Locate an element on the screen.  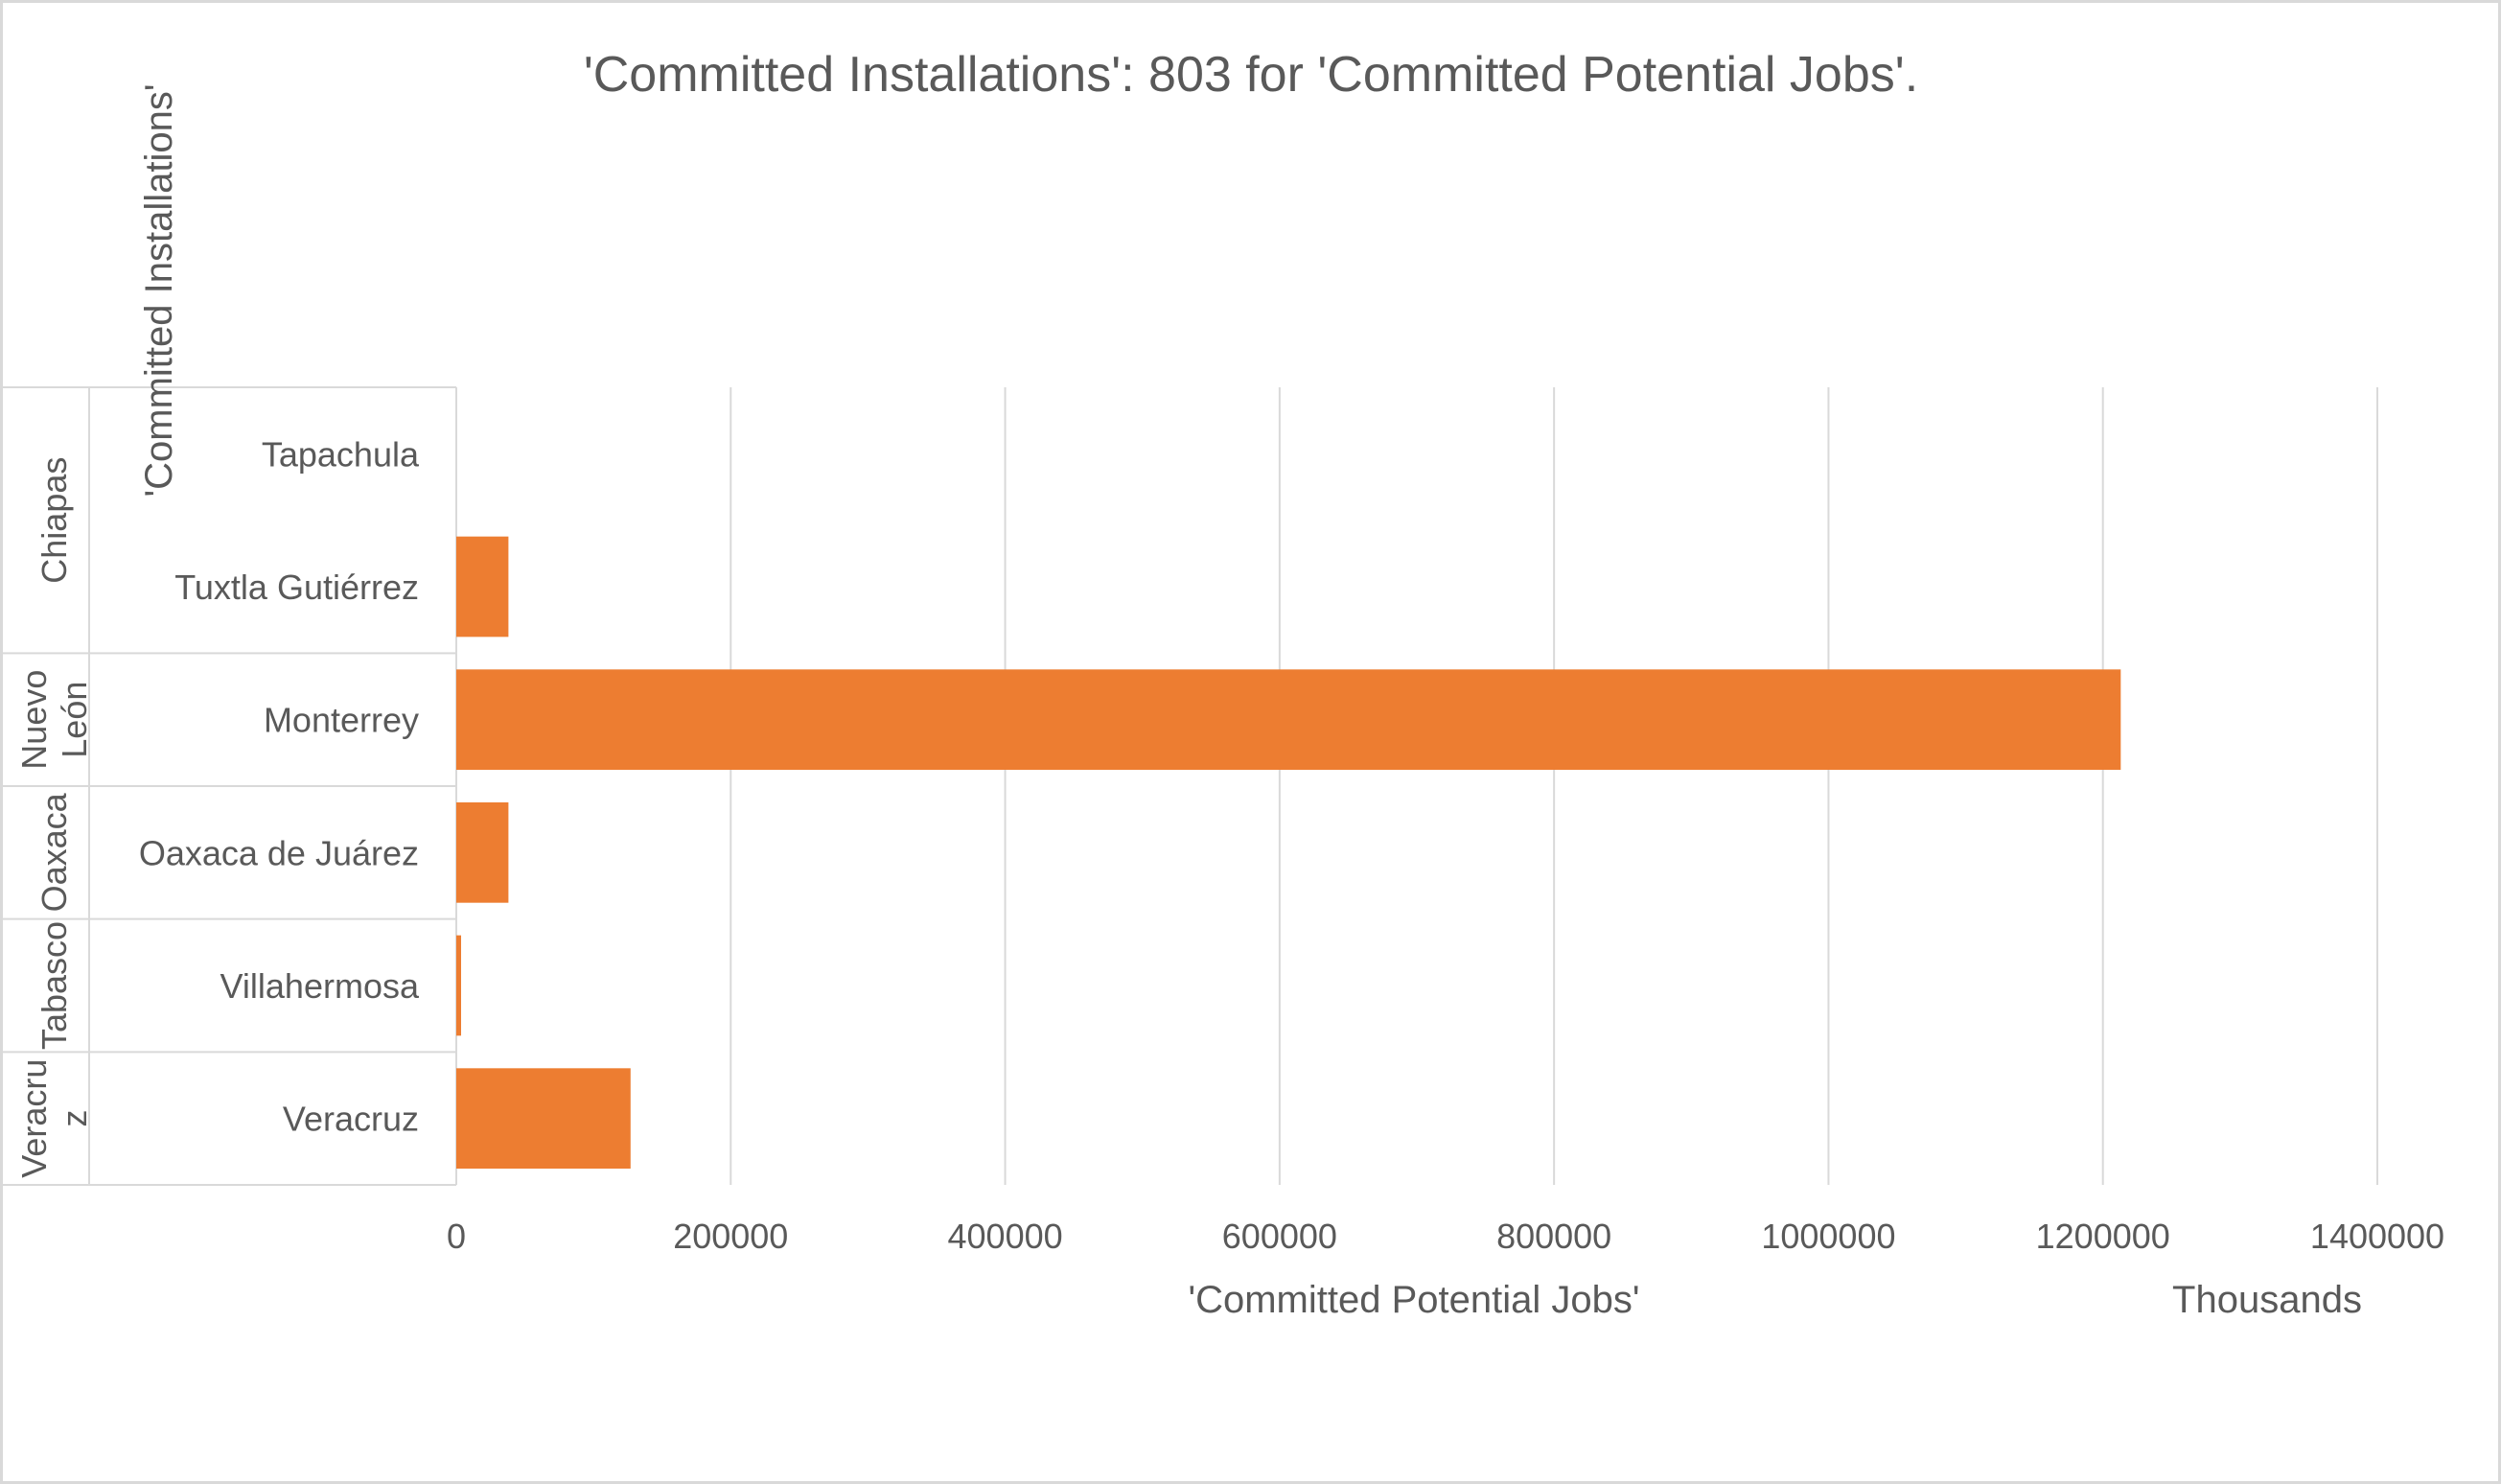
x-tick-label: 800000 is located at coordinates (1554, 1236).